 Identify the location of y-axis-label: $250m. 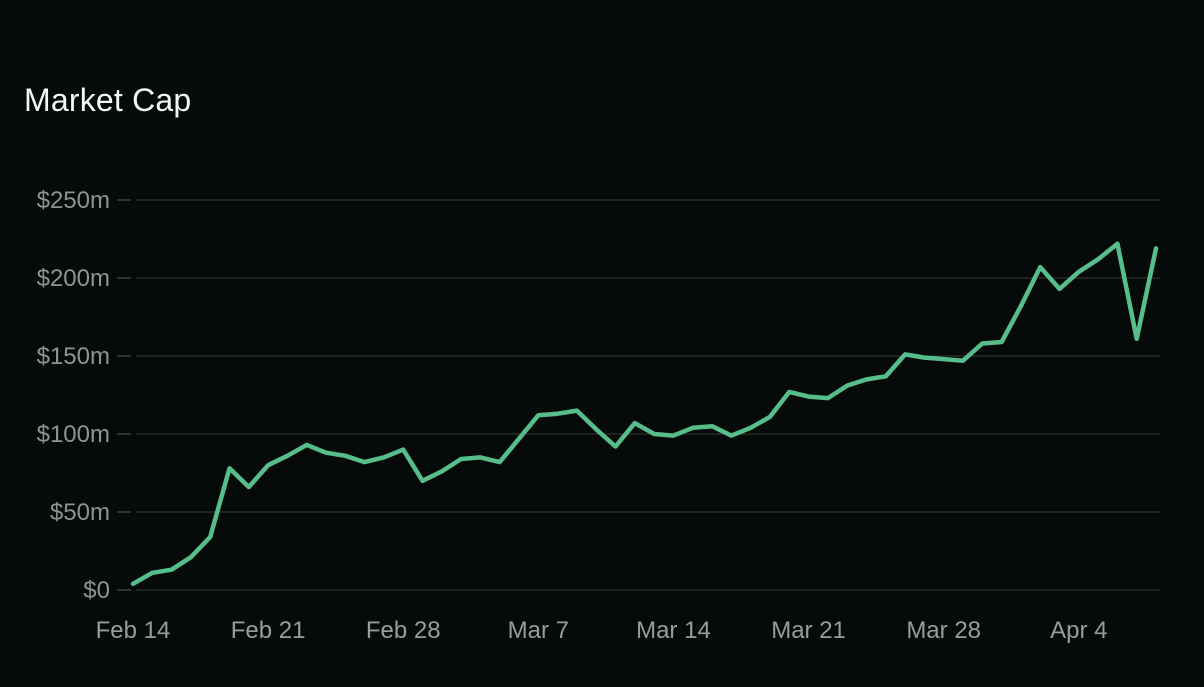
(73, 200).